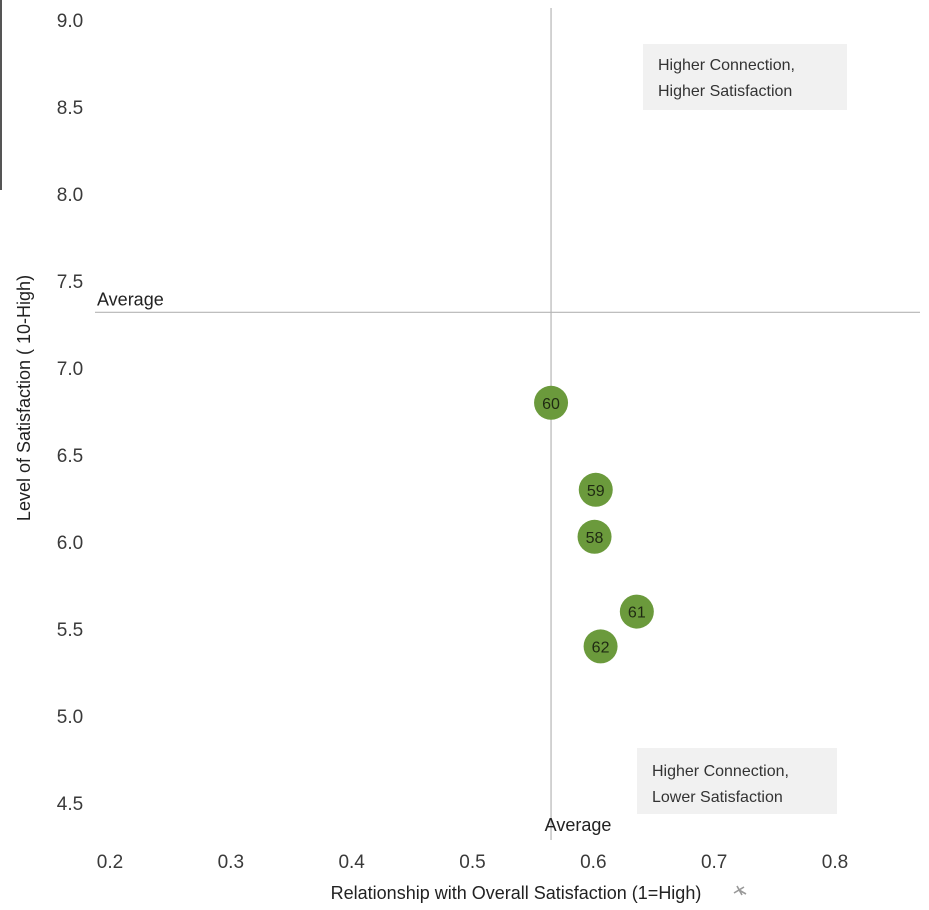  What do you see at coordinates (70, 717) in the screenshot?
I see `y-tick-label: 5.0` at bounding box center [70, 717].